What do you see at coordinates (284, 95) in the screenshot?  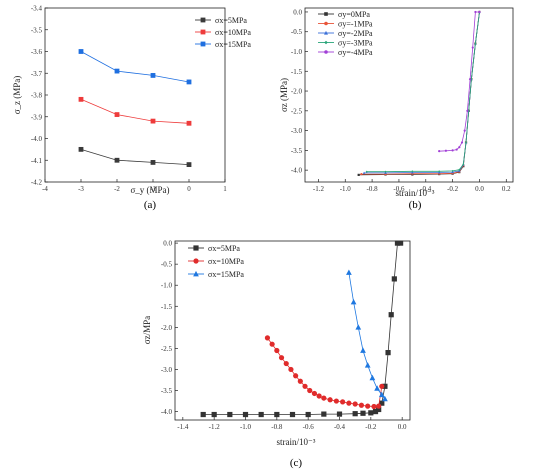 I see `y-axis-label: σz (MPa)` at bounding box center [284, 95].